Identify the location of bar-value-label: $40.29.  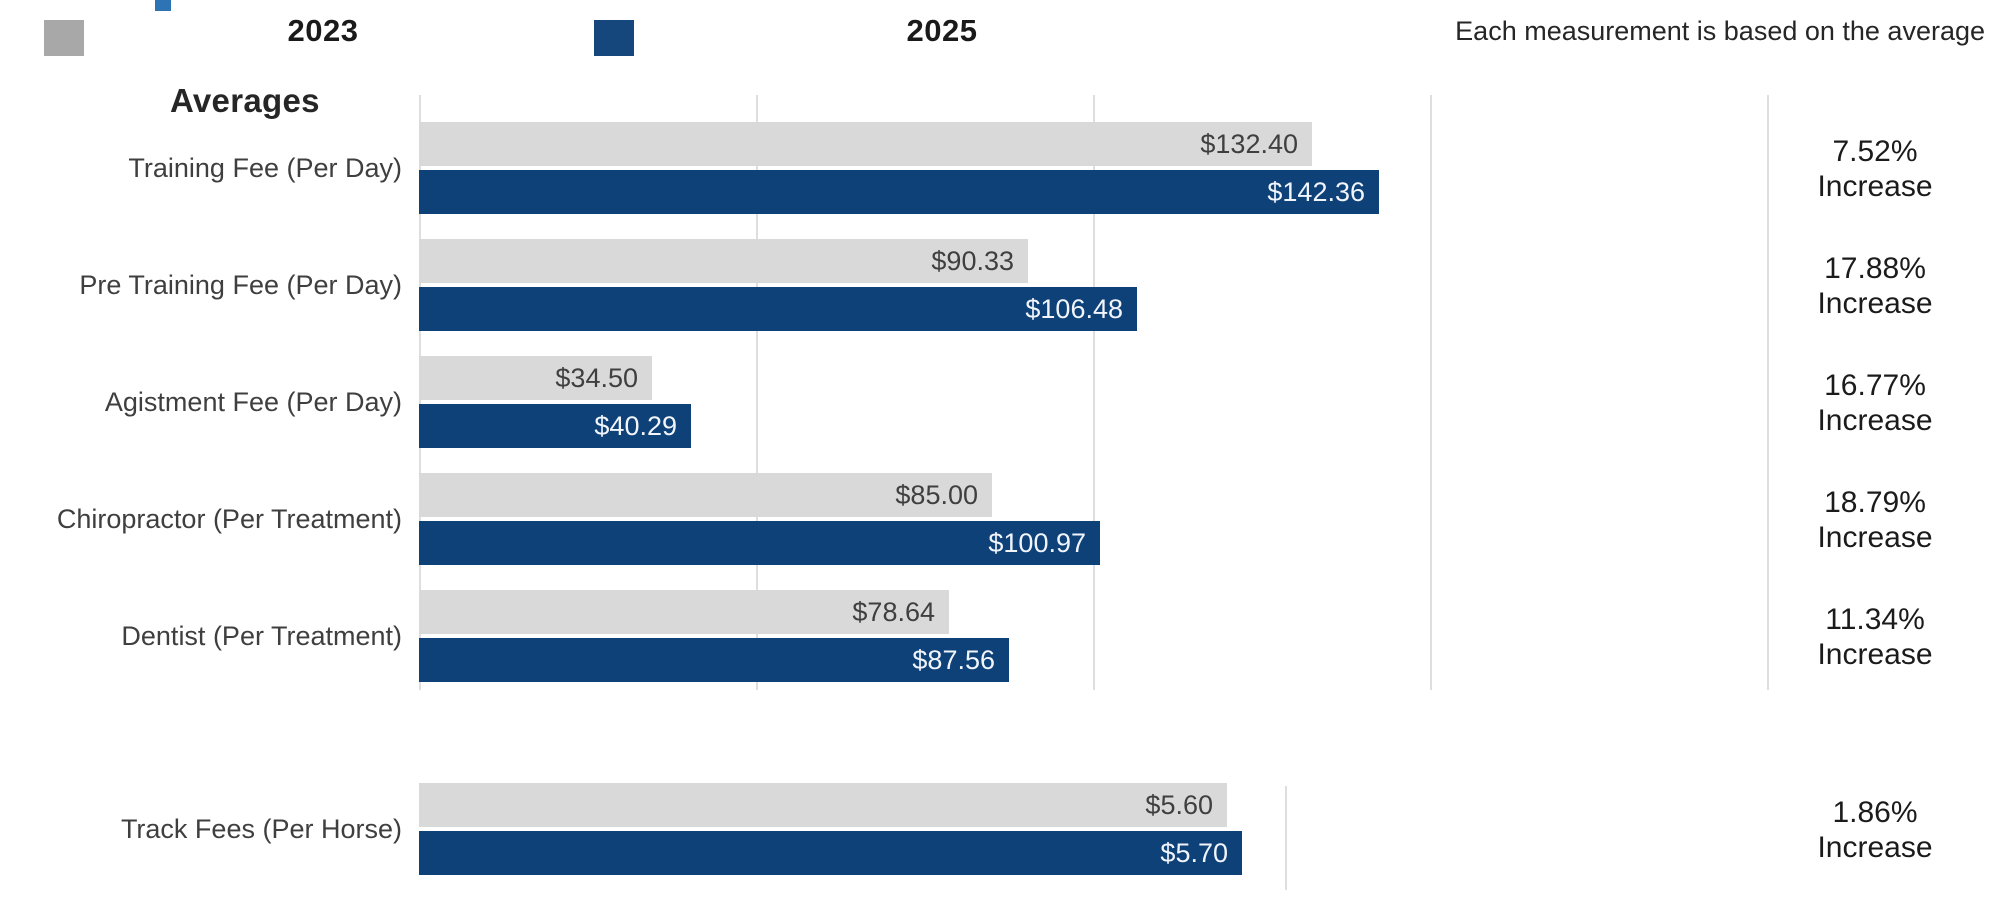
(635, 426).